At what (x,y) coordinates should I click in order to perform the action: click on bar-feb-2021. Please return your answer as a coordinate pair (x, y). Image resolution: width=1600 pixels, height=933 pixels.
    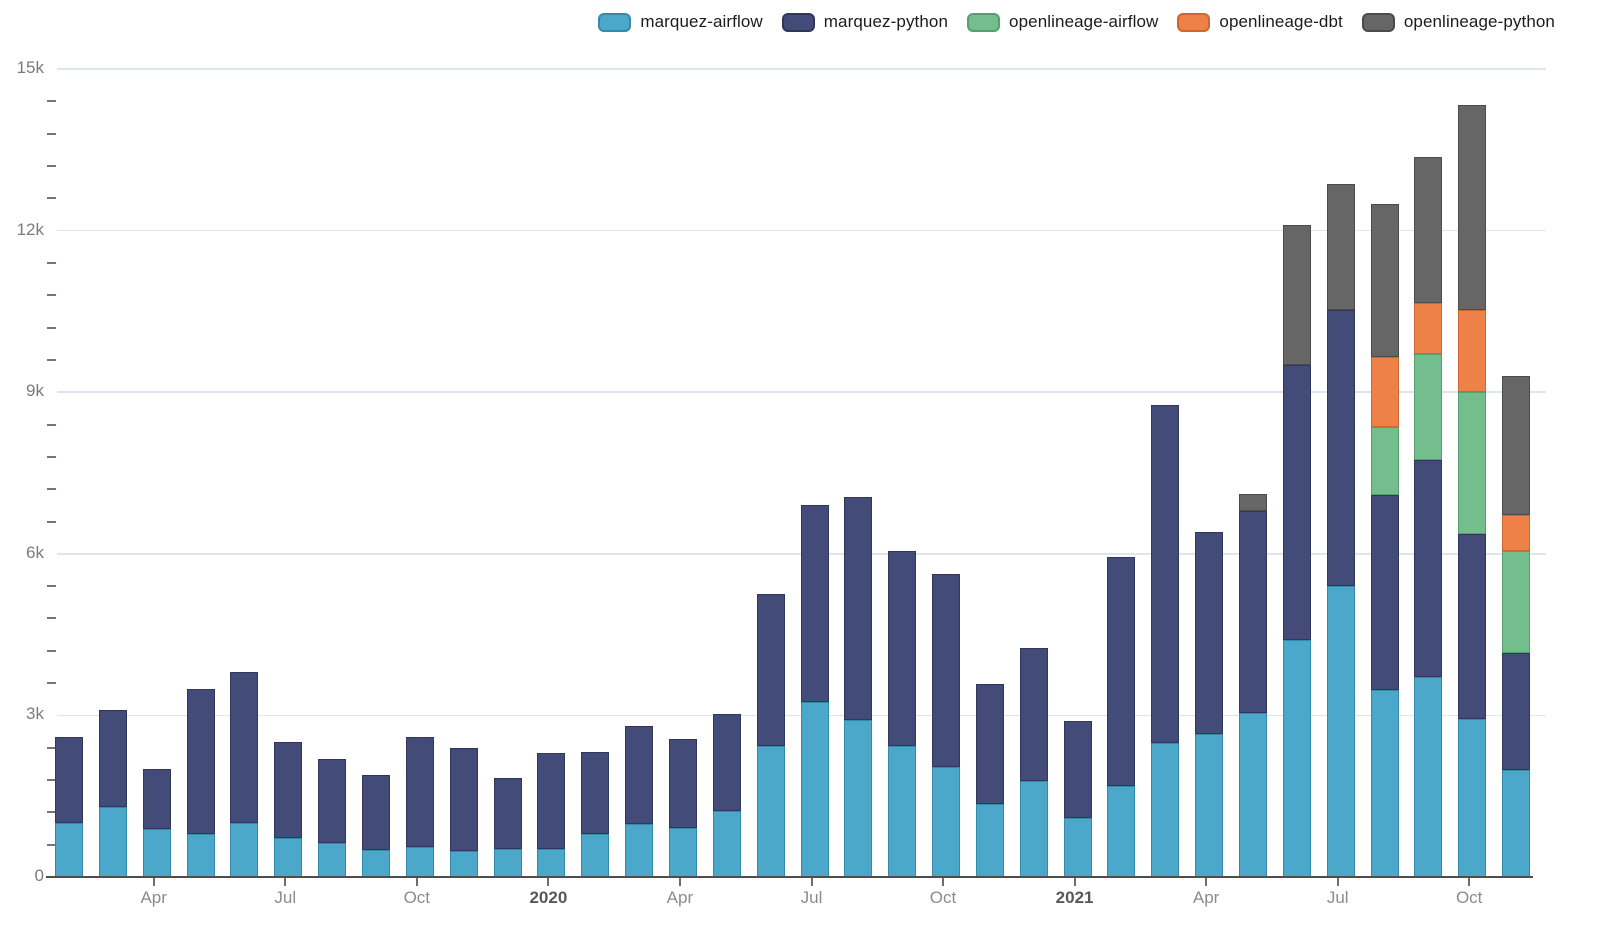
    Looking at the image, I should click on (1121, 716).